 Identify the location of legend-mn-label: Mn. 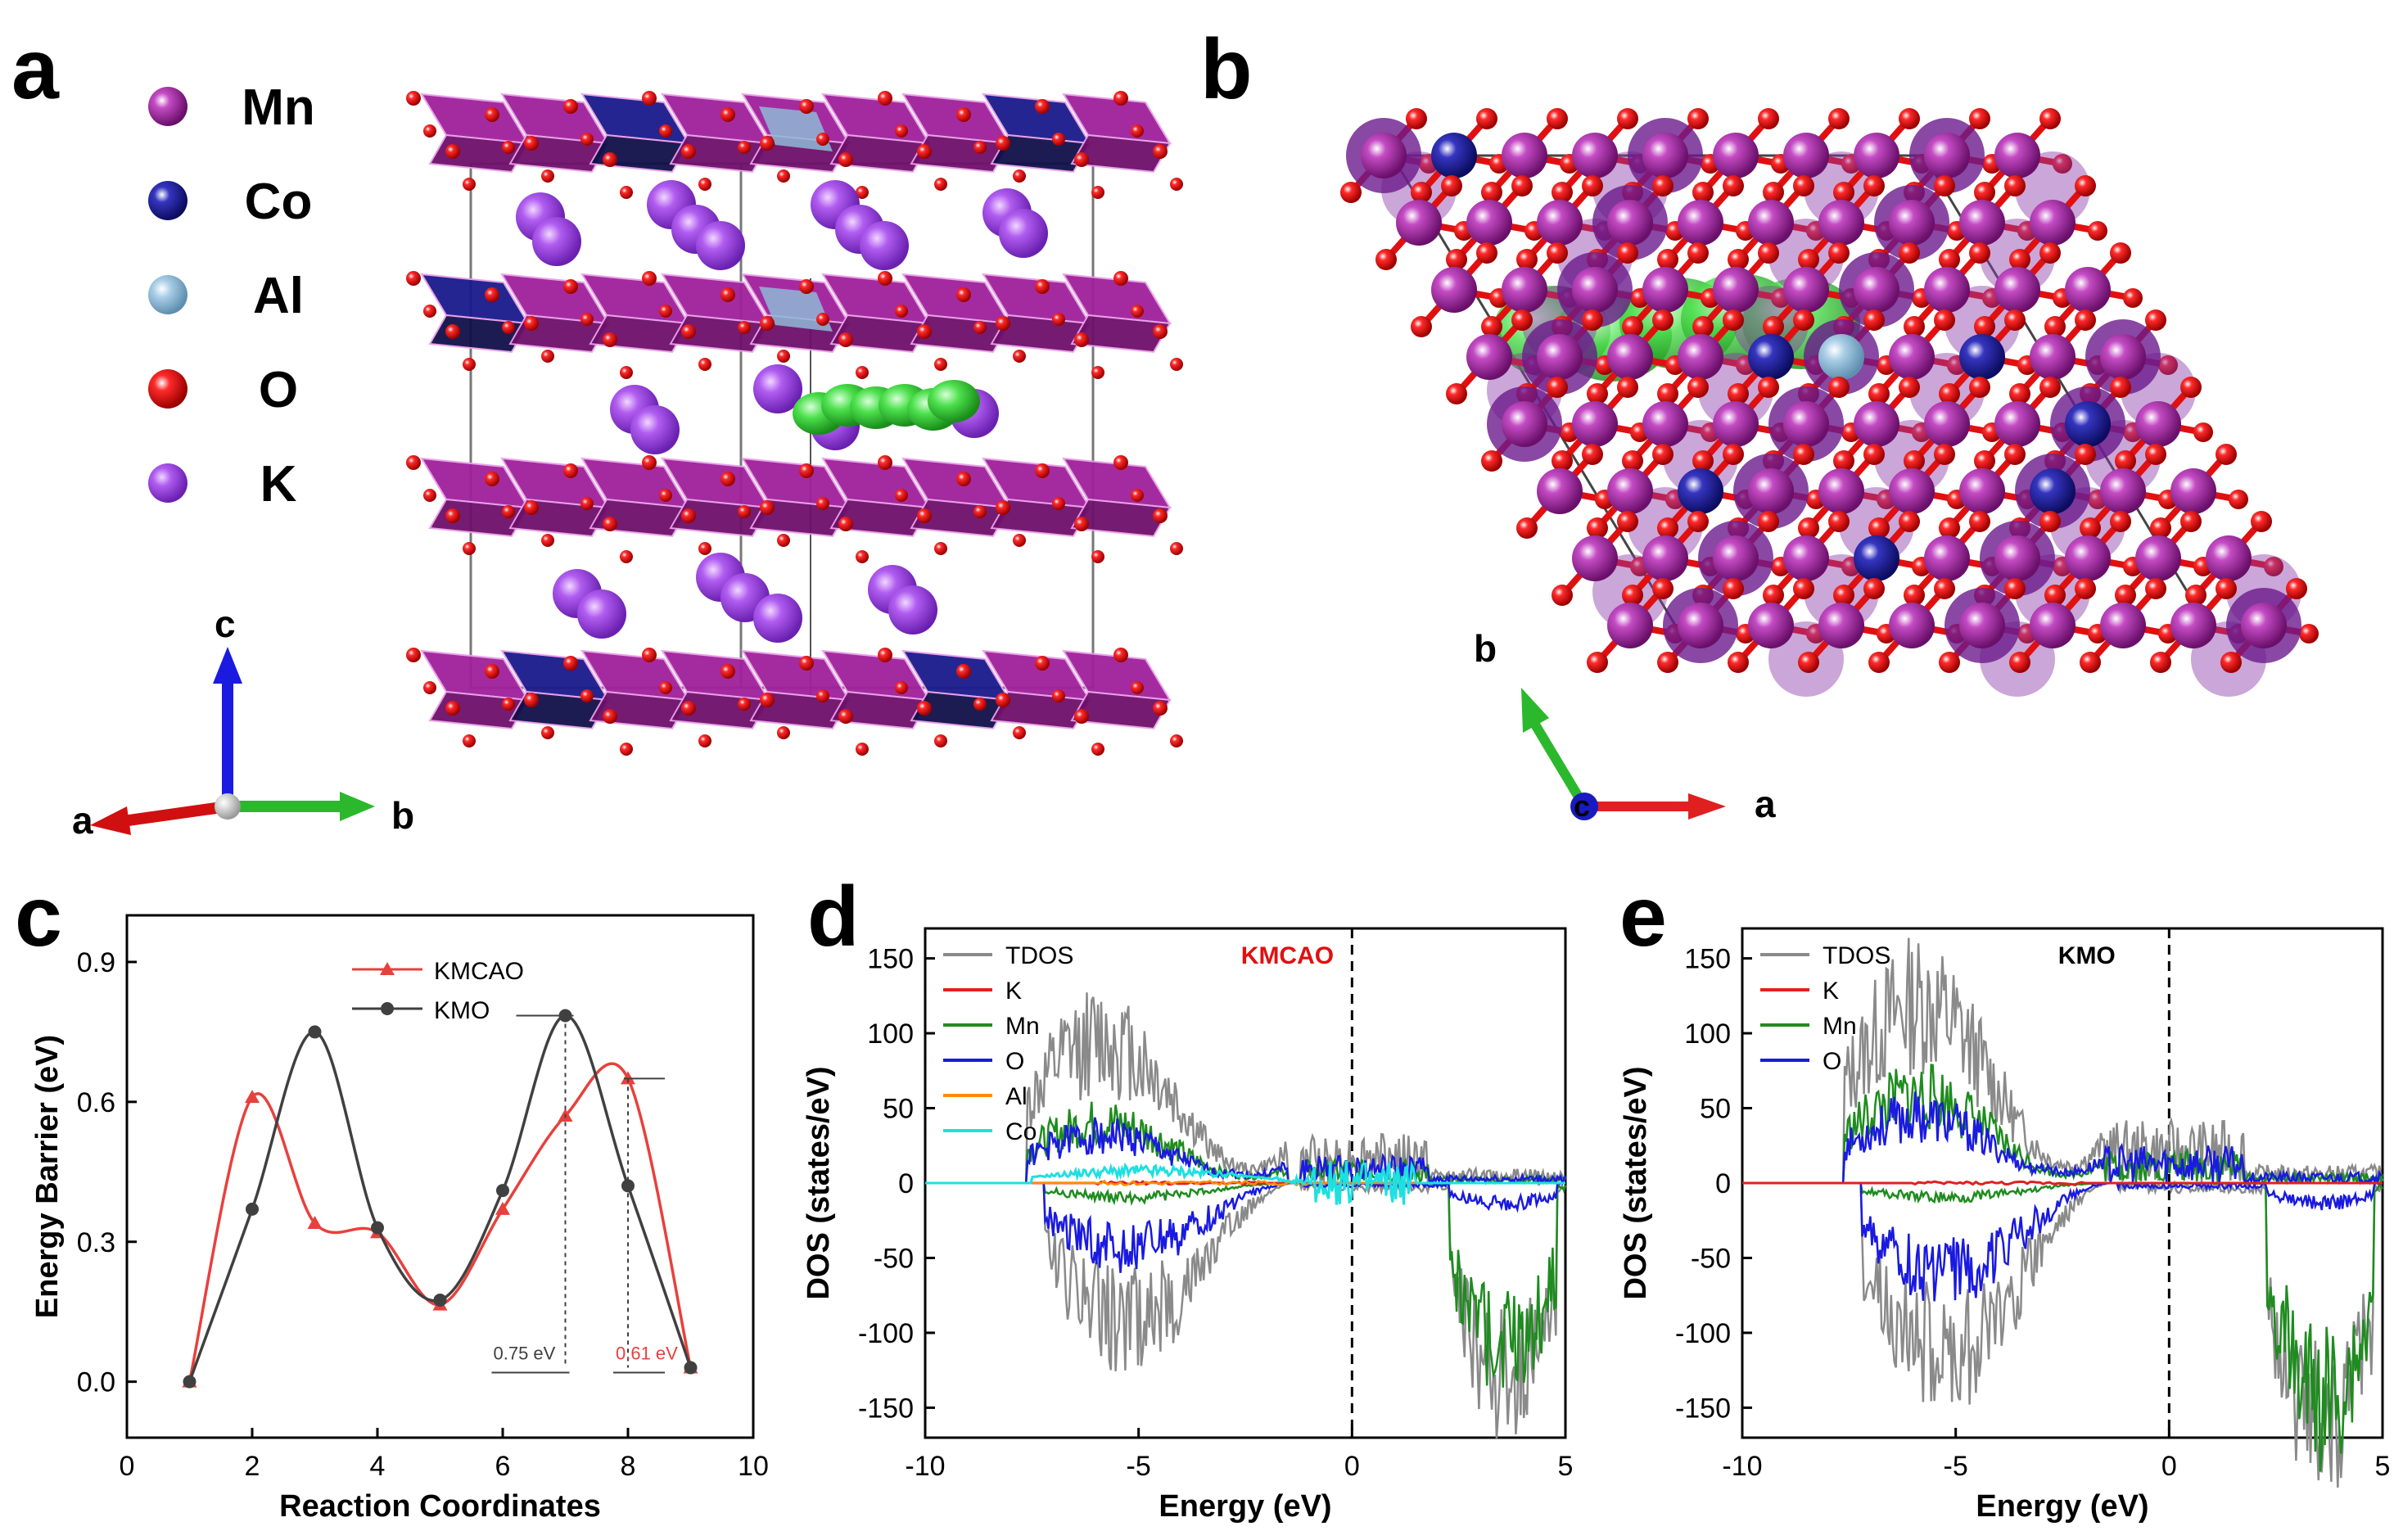
(1022, 1026).